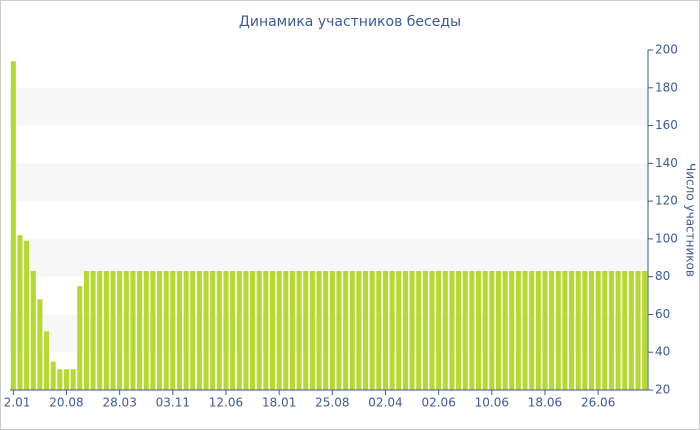 This screenshot has height=430, width=700. What do you see at coordinates (226, 403) in the screenshot?
I see `x-tick-label: 12.06` at bounding box center [226, 403].